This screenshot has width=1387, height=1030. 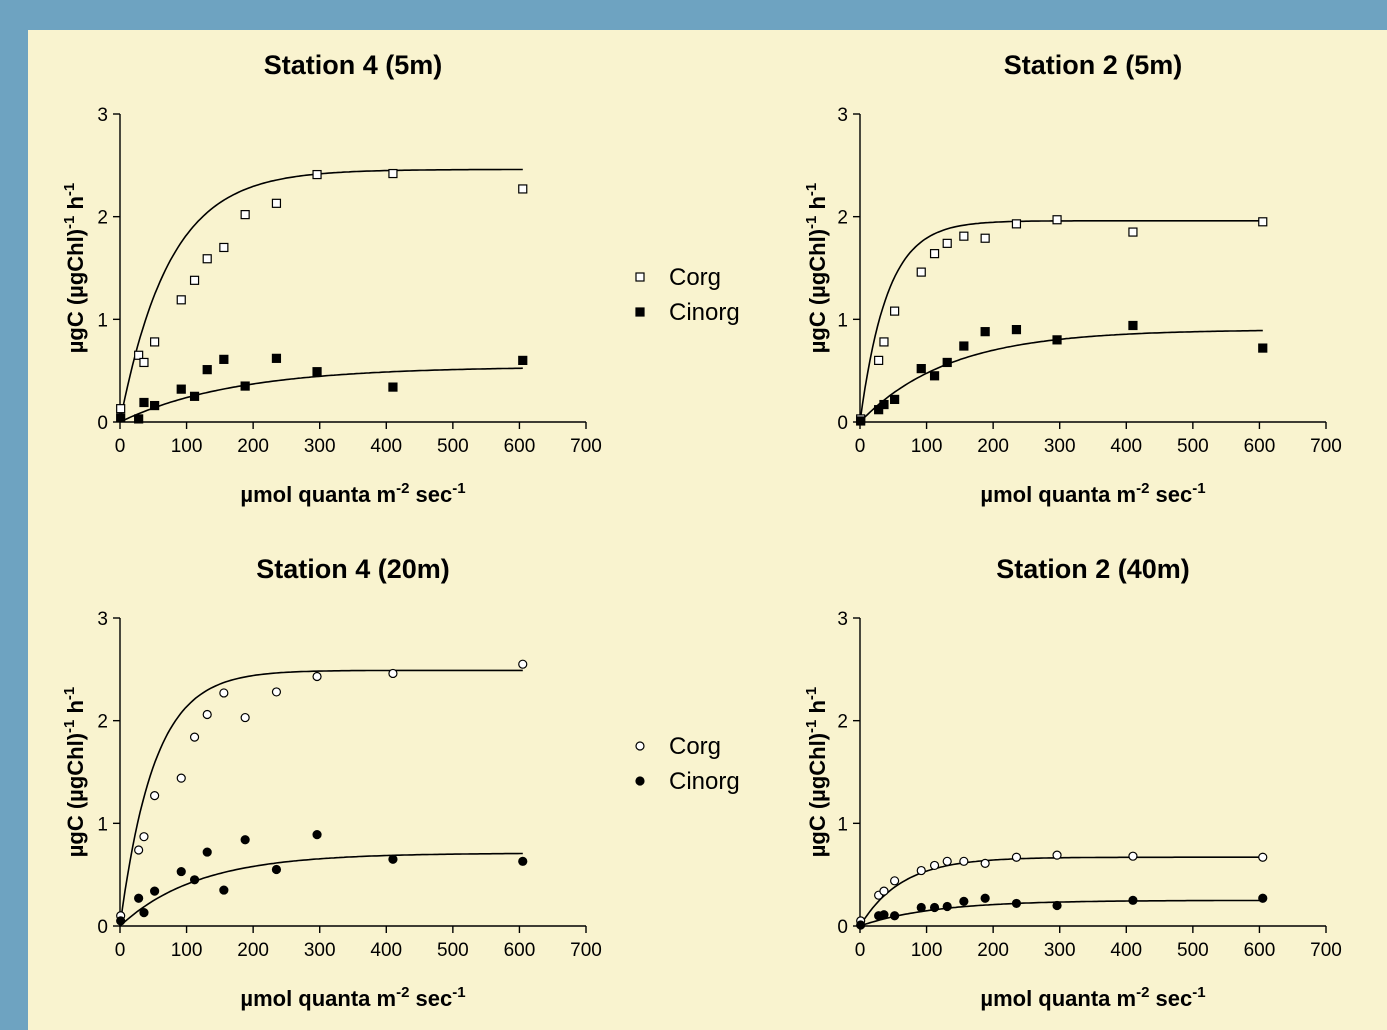 What do you see at coordinates (402, 488) in the screenshot?
I see `x-axis-label-sup: -2` at bounding box center [402, 488].